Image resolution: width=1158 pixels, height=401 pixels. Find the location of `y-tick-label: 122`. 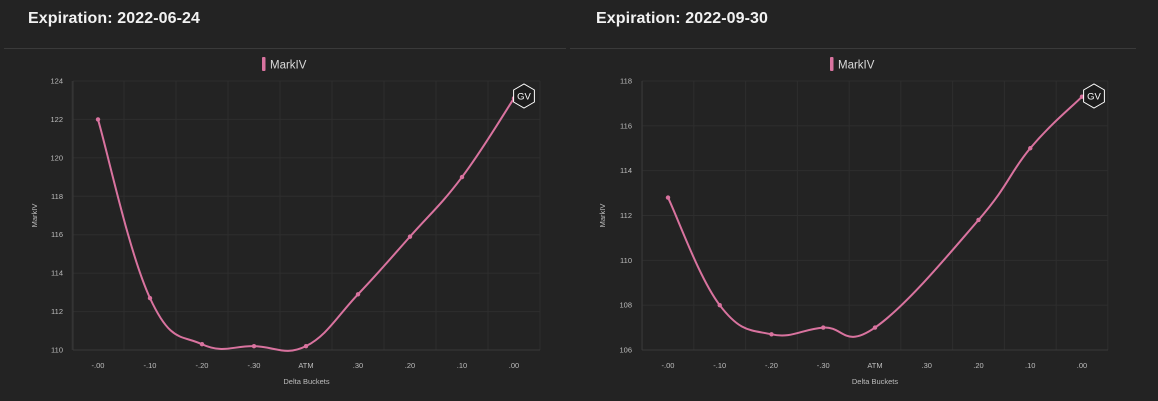

y-tick-label: 122 is located at coordinates (56, 119).